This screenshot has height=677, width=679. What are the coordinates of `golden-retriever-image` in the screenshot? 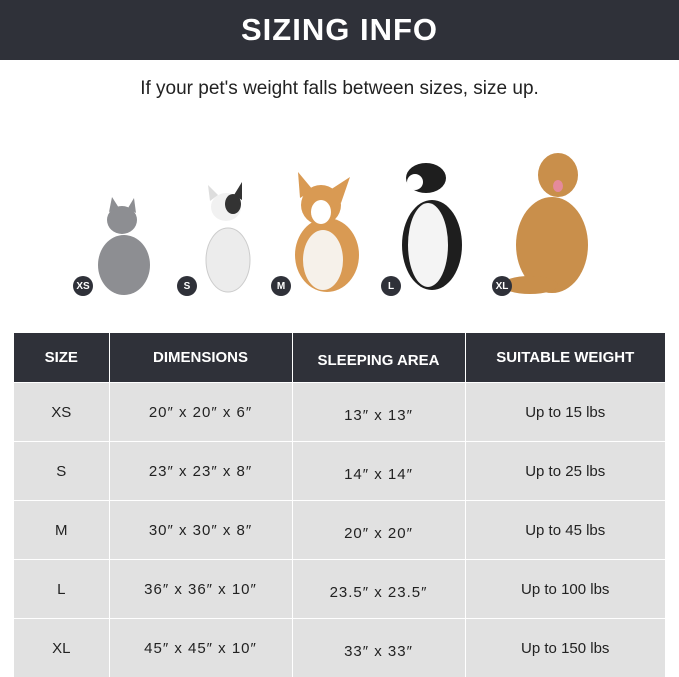 It's located at (545, 223).